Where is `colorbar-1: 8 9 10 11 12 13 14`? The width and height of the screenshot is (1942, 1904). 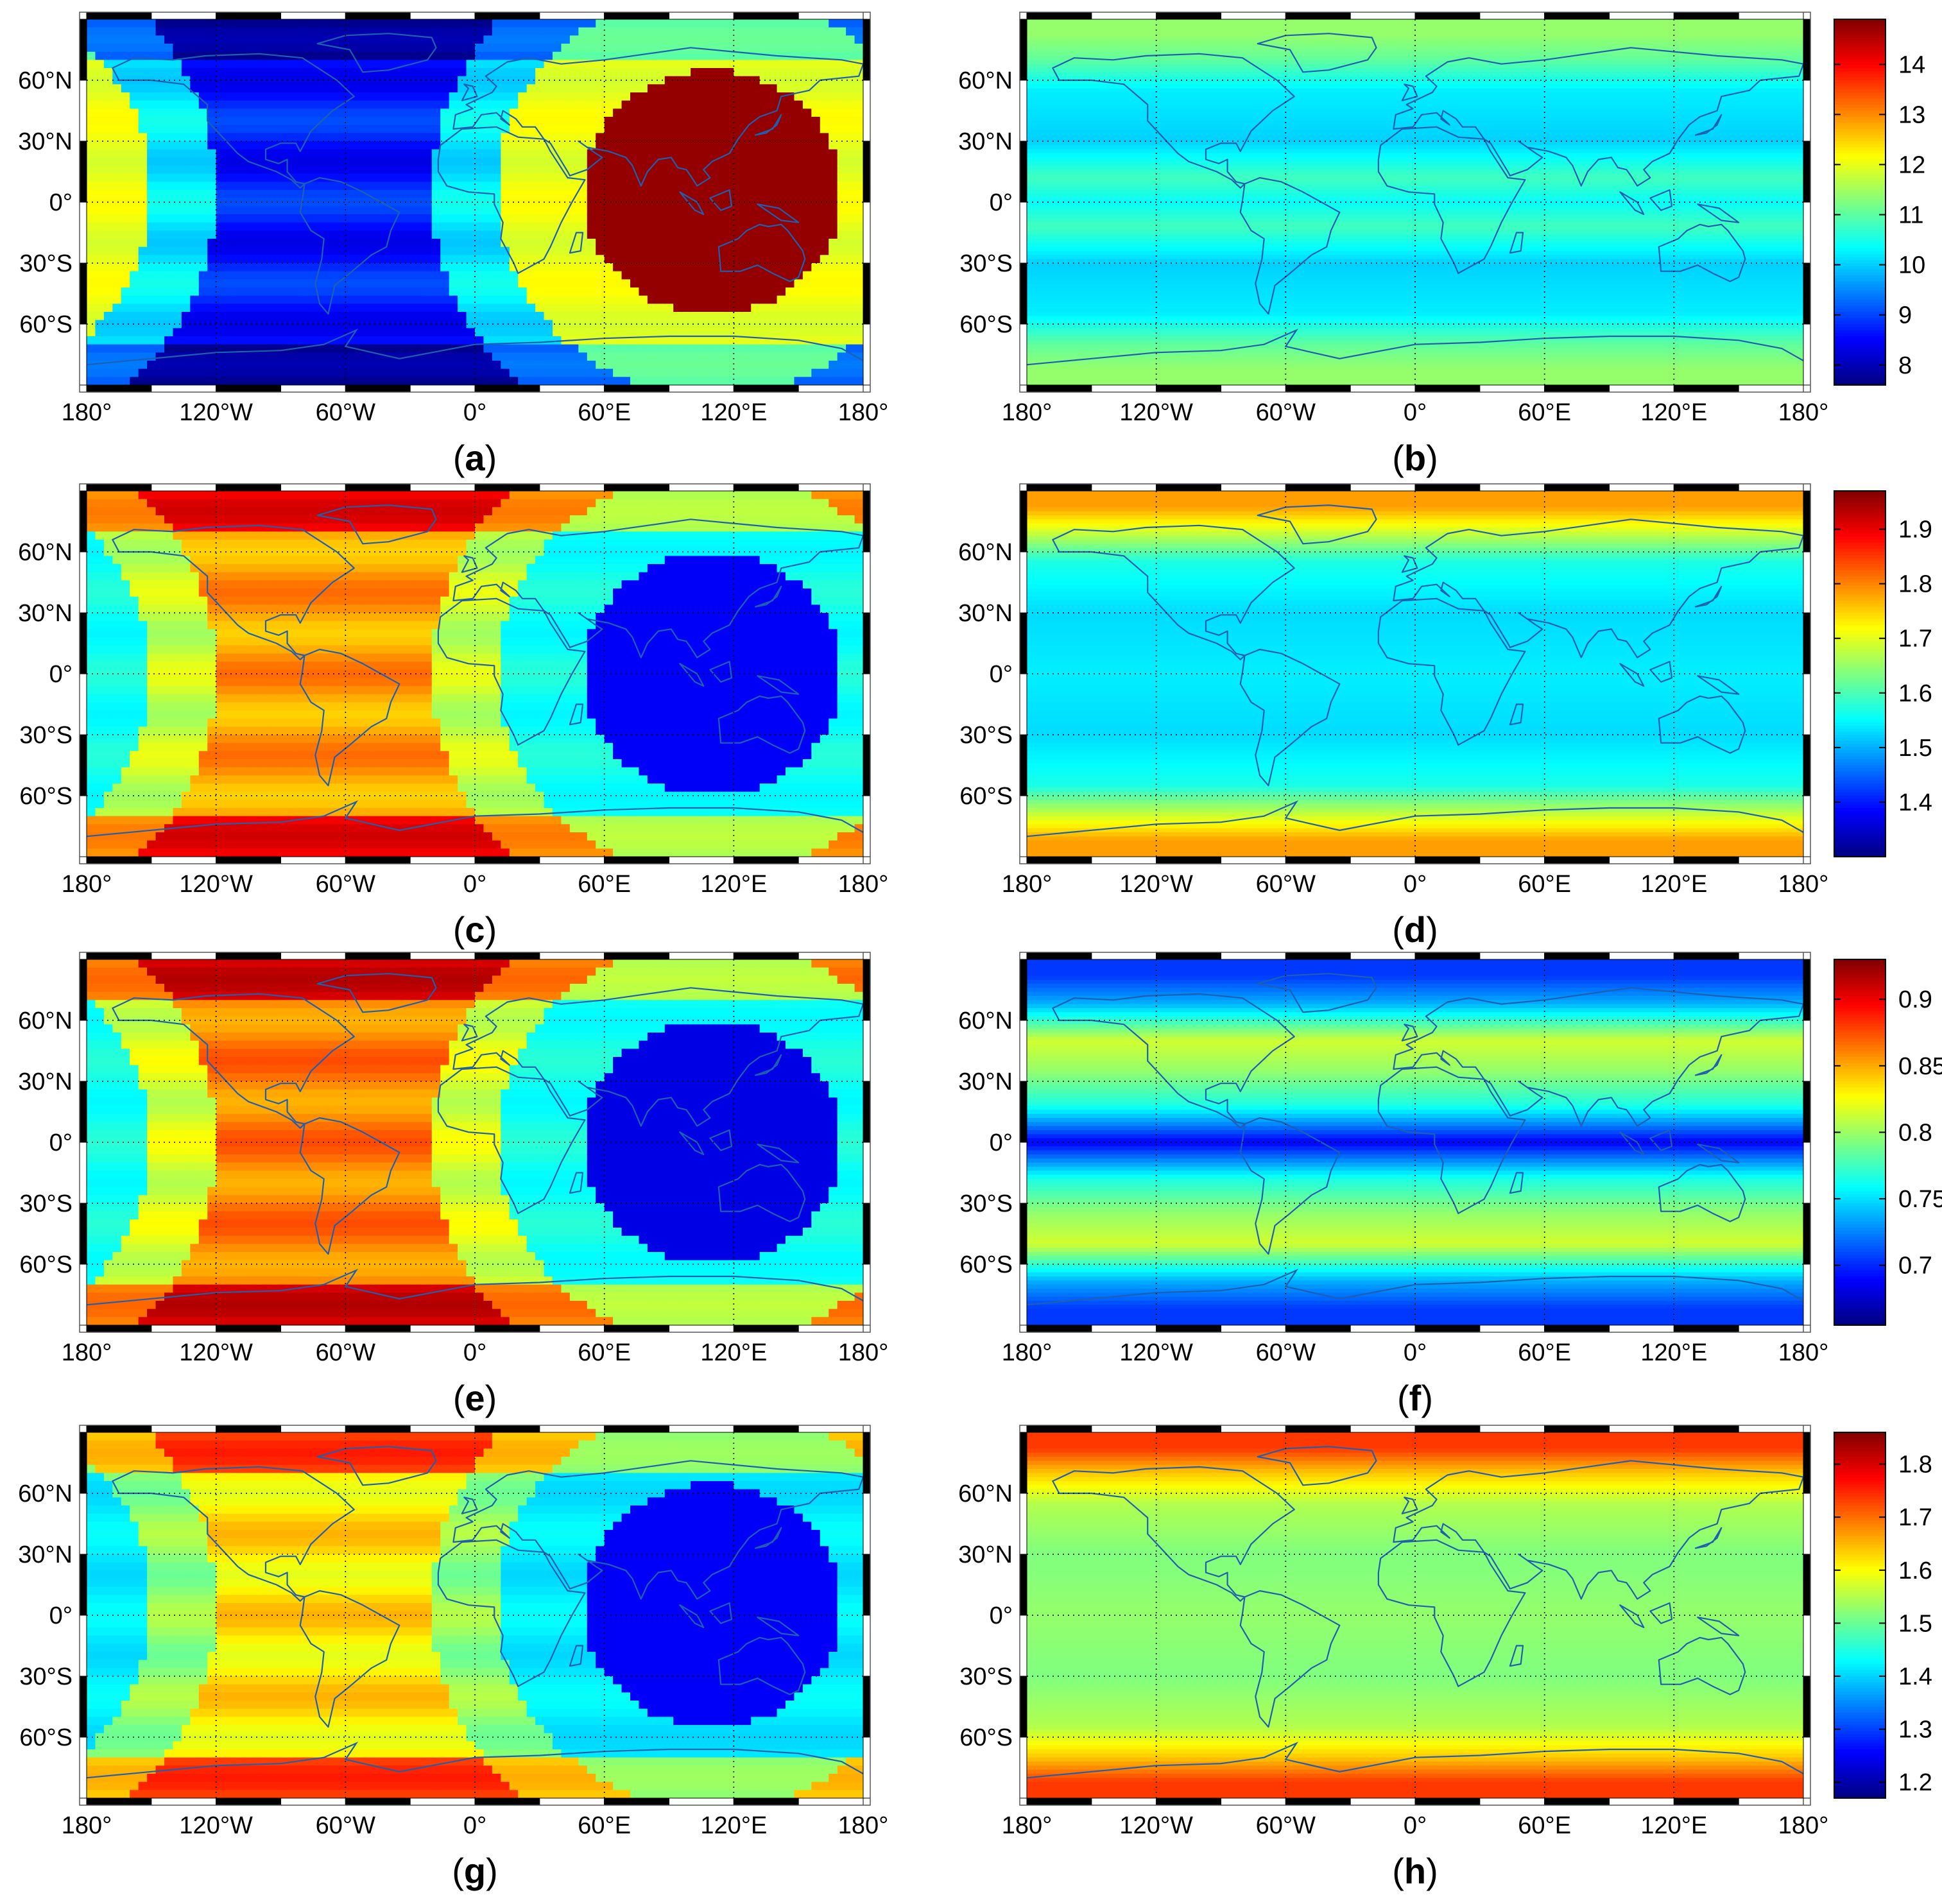 colorbar-1: 8 9 10 11 12 13 14 is located at coordinates (1879, 202).